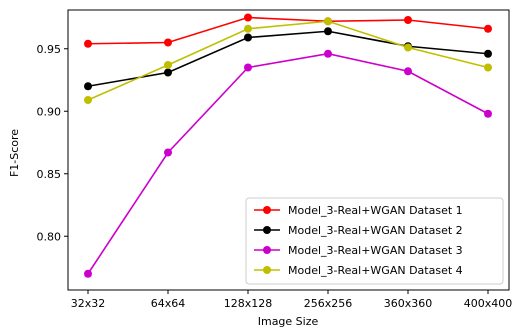 The height and width of the screenshot is (329, 516). Describe the element at coordinates (168, 303) in the screenshot. I see `x-tick-label: 64x64` at that location.